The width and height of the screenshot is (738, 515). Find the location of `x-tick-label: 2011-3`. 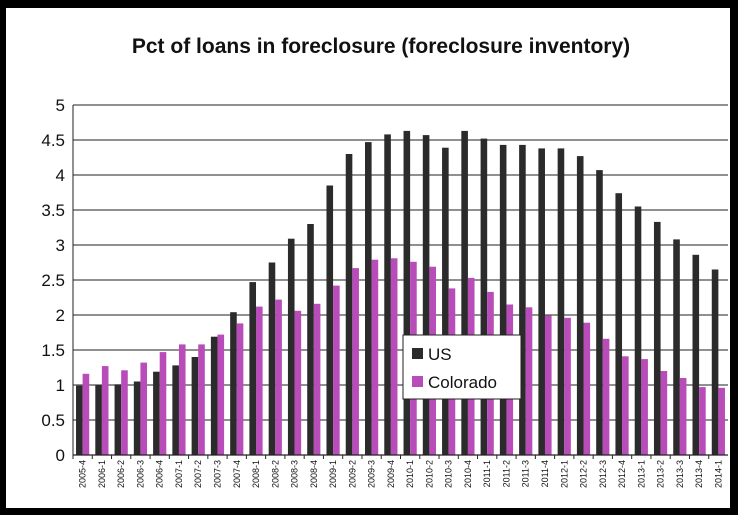

x-tick-label: 2011-3 is located at coordinates (526, 473).